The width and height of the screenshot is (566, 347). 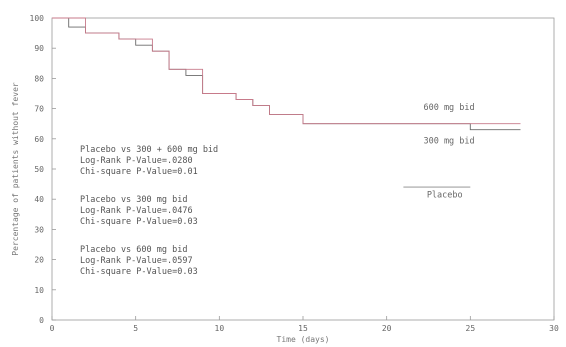 What do you see at coordinates (149, 150) in the screenshot?
I see `annotation-line: Placebo vs 300 + 600 mg bid` at bounding box center [149, 150].